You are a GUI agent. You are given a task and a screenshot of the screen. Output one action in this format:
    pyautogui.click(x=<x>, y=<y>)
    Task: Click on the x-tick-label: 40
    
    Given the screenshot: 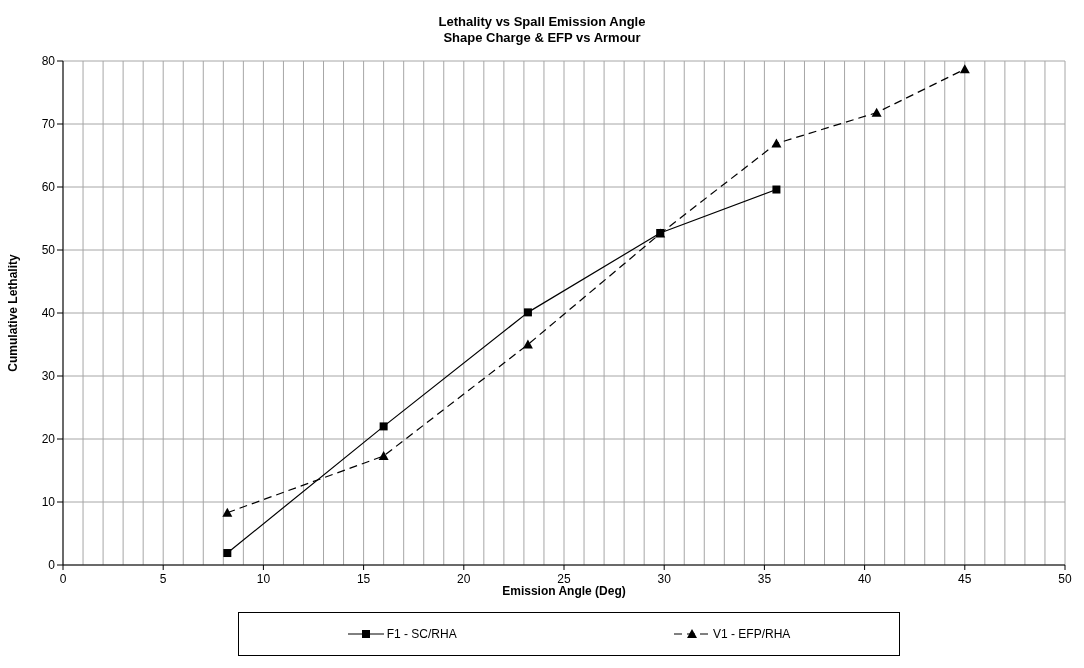 What is the action you would take?
    pyautogui.click(x=864, y=579)
    